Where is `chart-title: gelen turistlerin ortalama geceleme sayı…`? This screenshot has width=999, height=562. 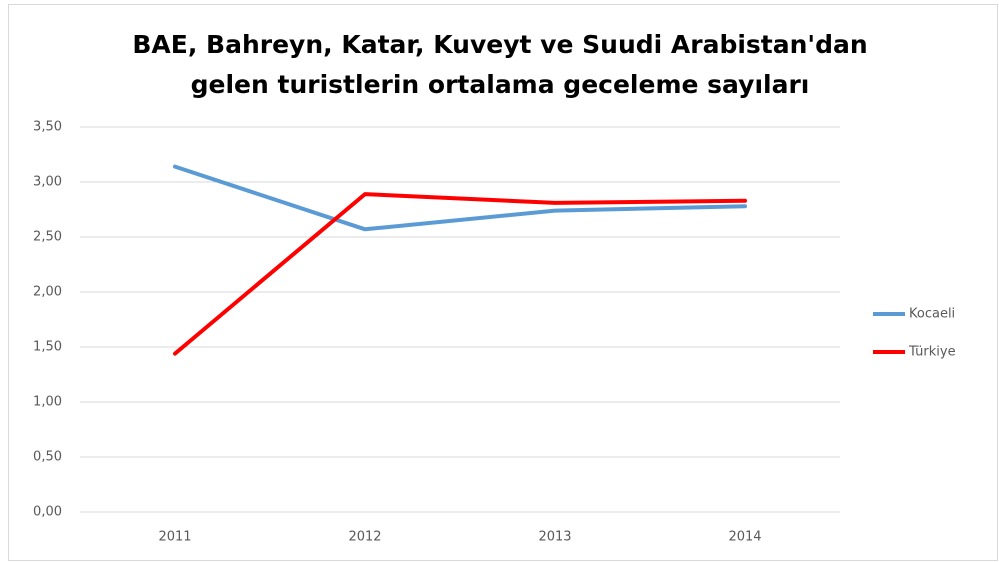
chart-title: gelen turistlerin ortalama geceleme sayı… is located at coordinates (500, 84).